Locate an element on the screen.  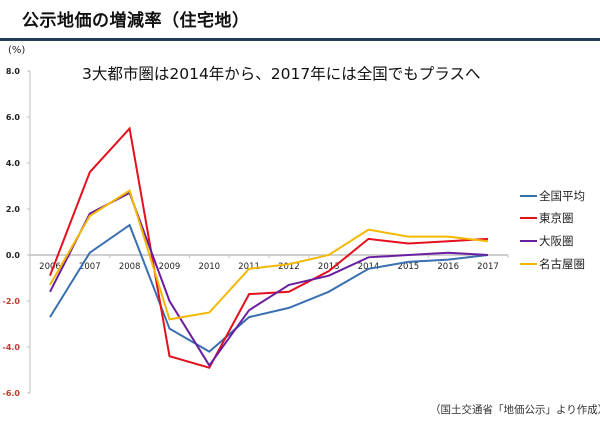
x-tick-label: 2013 is located at coordinates (329, 267).